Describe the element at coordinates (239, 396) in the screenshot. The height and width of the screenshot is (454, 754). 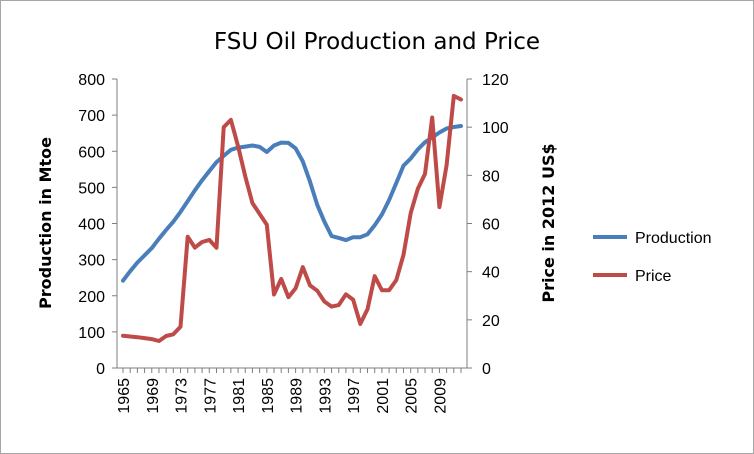
I see `x-tick-label: 1981` at that location.